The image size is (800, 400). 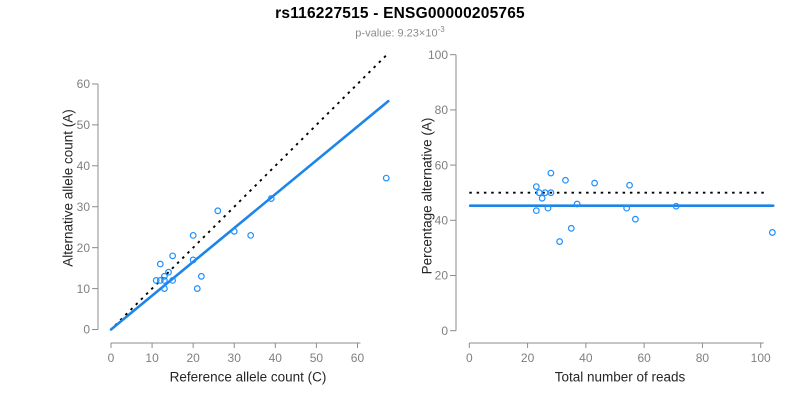 I want to click on left-x-tick-label: 20, so click(x=193, y=358).